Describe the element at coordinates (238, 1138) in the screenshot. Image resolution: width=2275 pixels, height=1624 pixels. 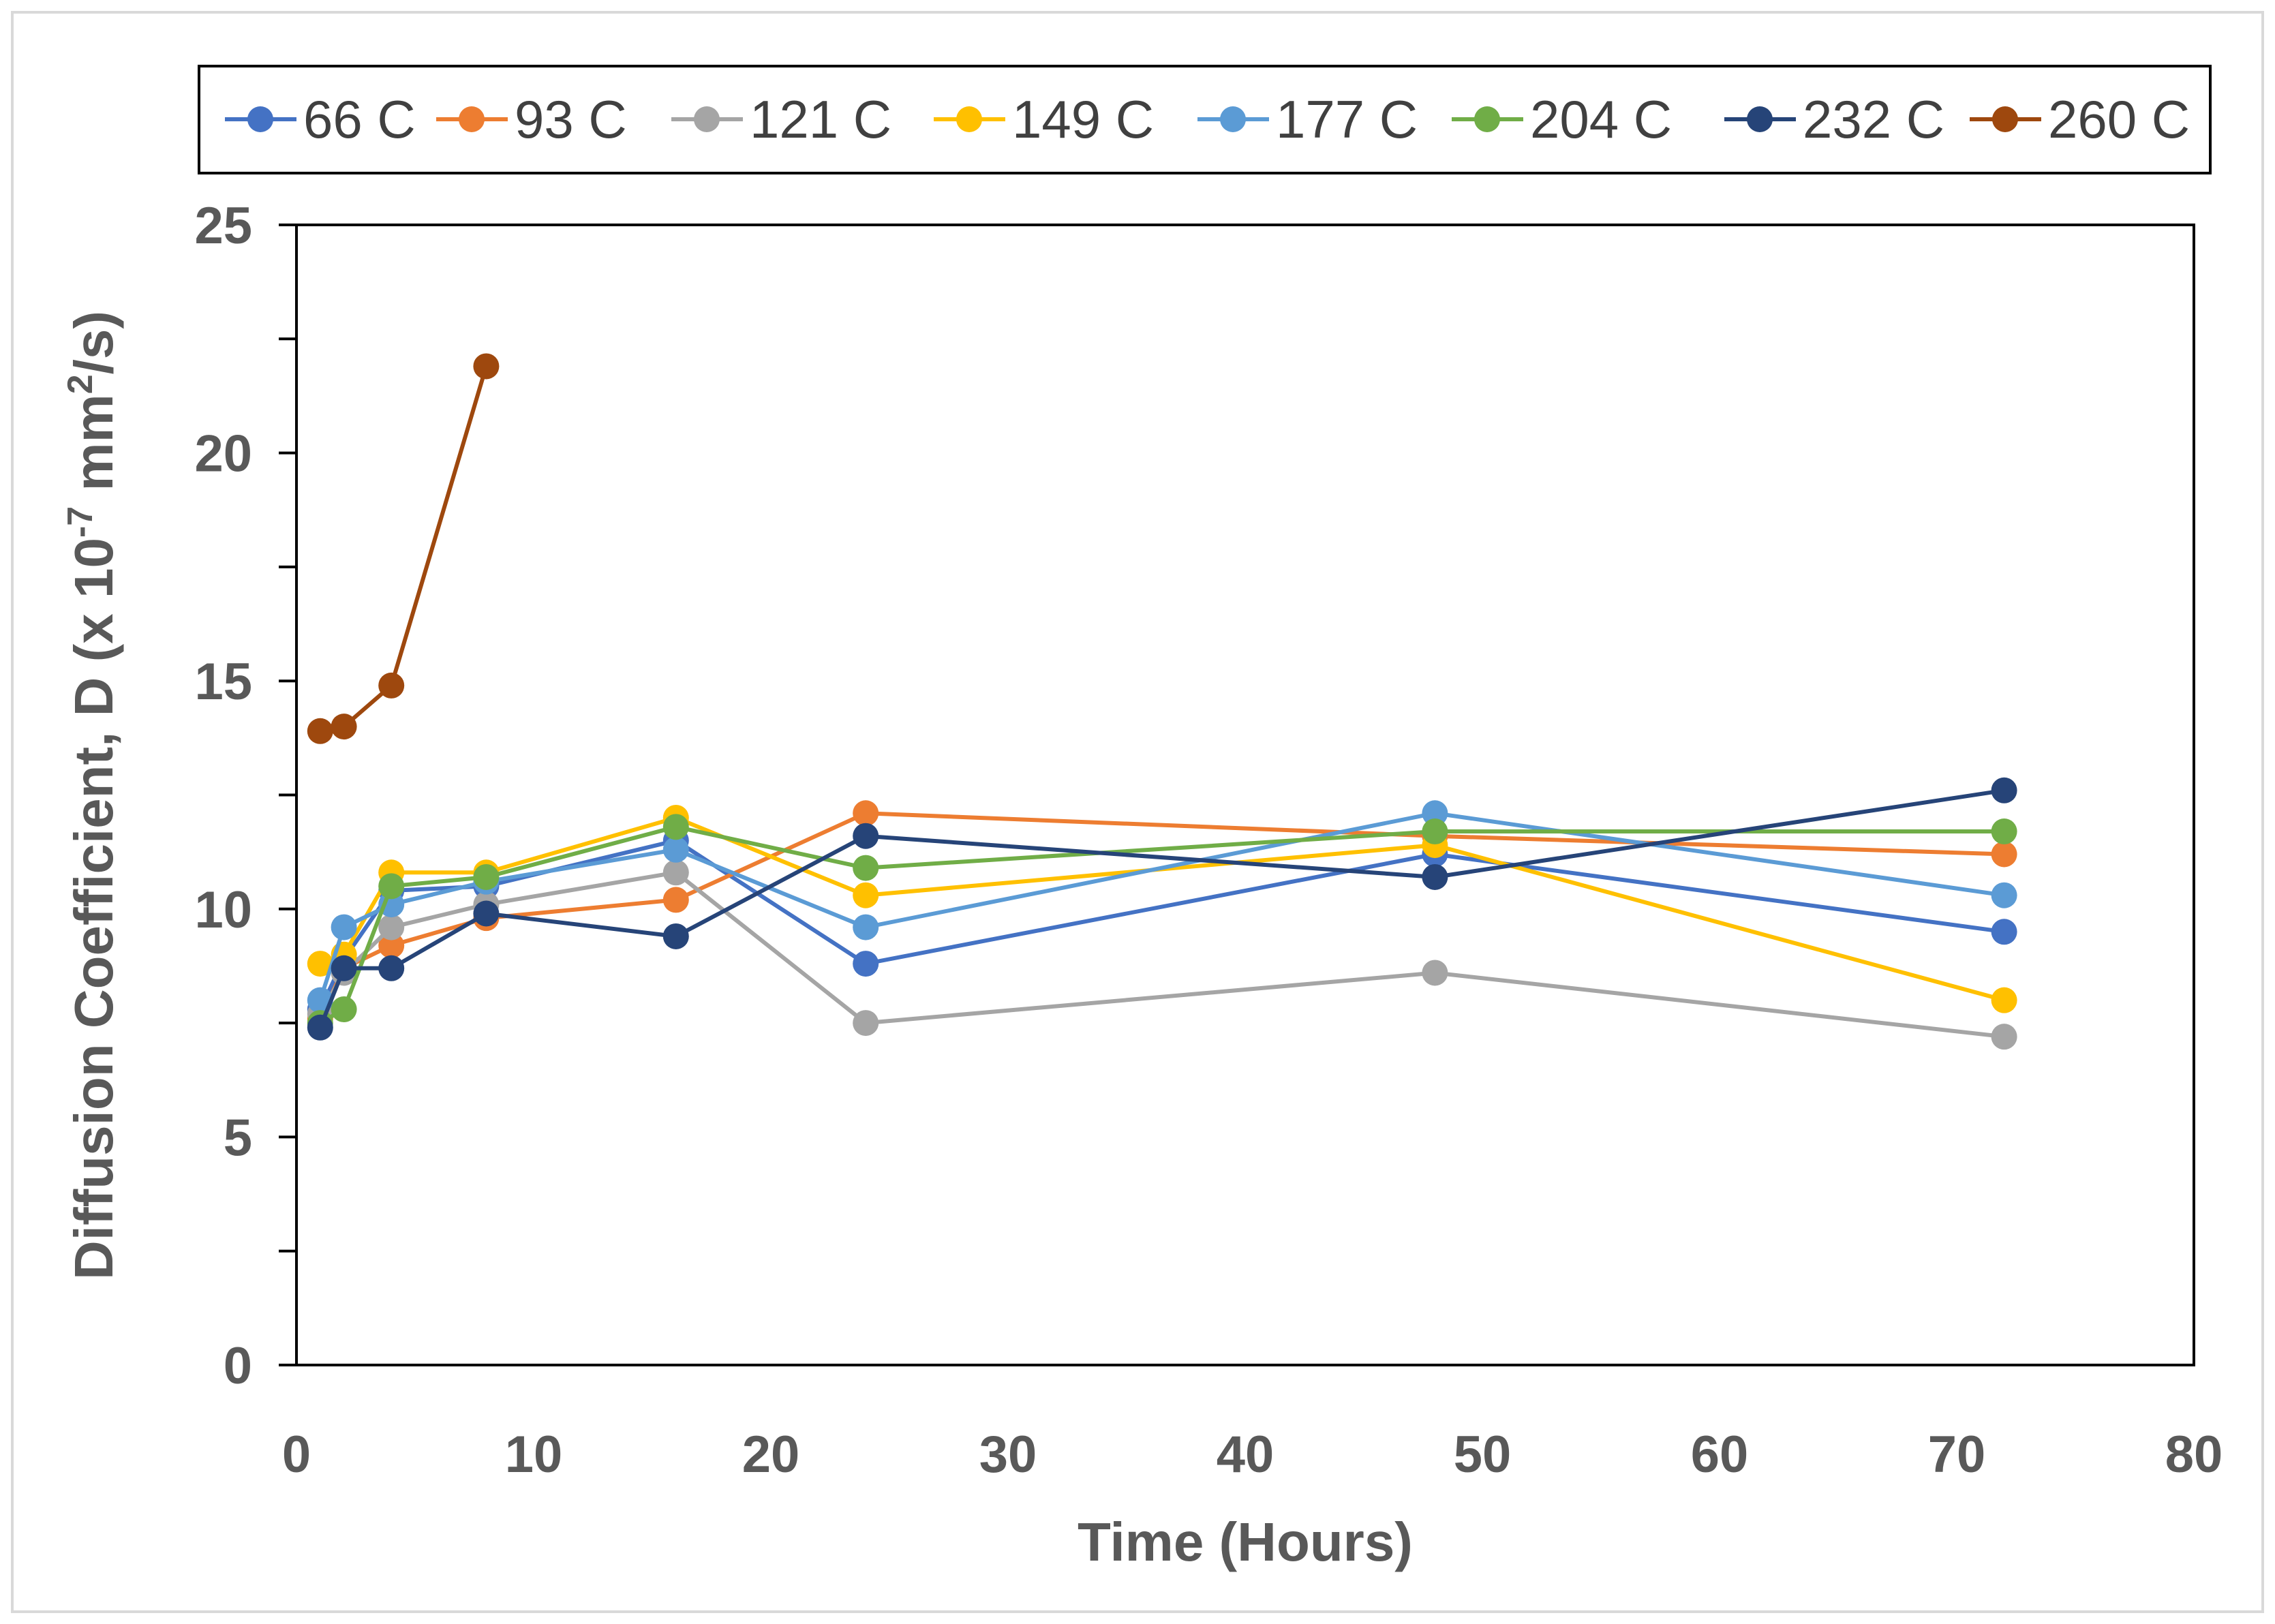
I see `y-tick-label: 5` at that location.